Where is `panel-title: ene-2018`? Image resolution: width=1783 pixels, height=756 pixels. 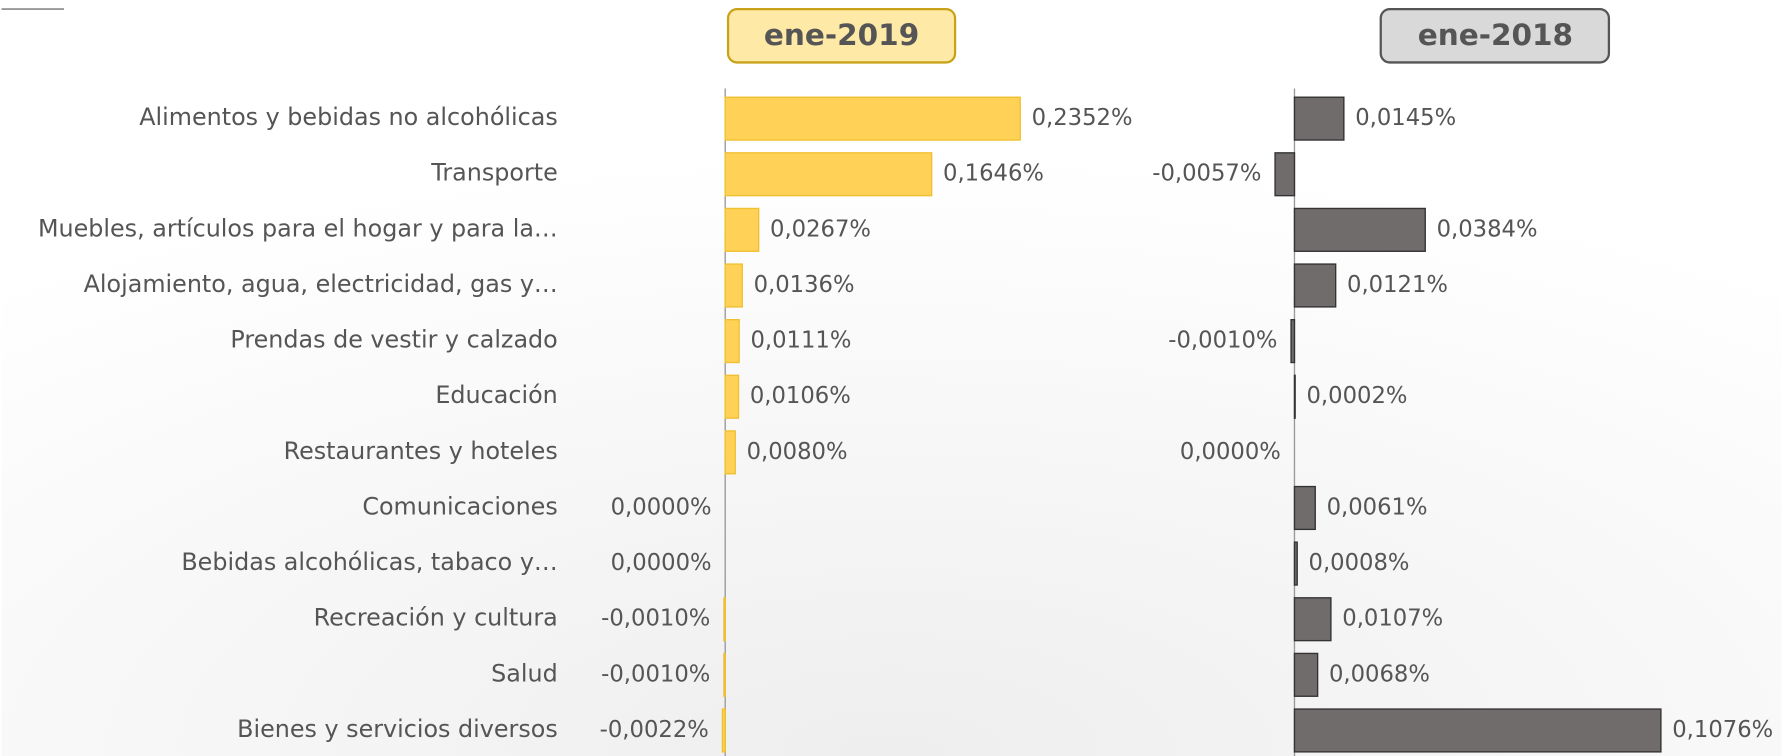
panel-title: ene-2018 is located at coordinates (1495, 35).